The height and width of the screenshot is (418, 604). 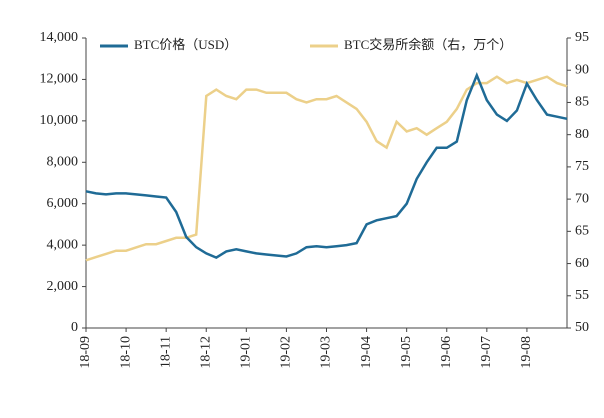 What do you see at coordinates (63, 203) in the screenshot?
I see `y-tick-label: 6,000` at bounding box center [63, 203].